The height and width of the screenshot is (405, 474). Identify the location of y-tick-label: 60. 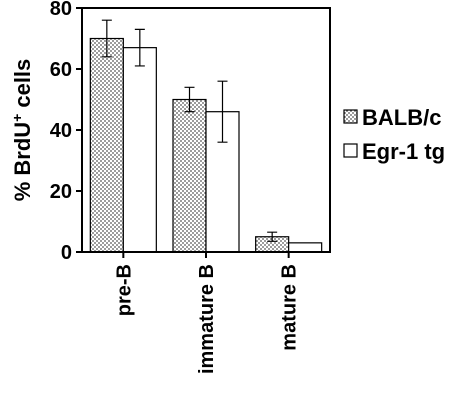
(61, 70).